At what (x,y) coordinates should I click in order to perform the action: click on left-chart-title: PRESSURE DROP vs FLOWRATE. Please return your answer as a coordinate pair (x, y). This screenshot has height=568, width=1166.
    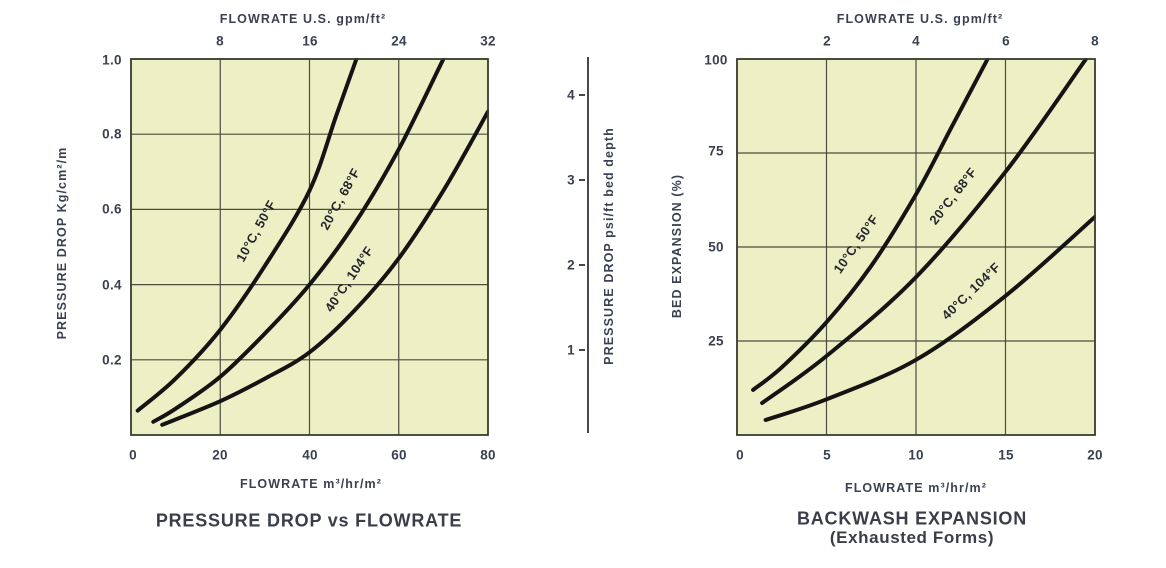
    Looking at the image, I should click on (309, 520).